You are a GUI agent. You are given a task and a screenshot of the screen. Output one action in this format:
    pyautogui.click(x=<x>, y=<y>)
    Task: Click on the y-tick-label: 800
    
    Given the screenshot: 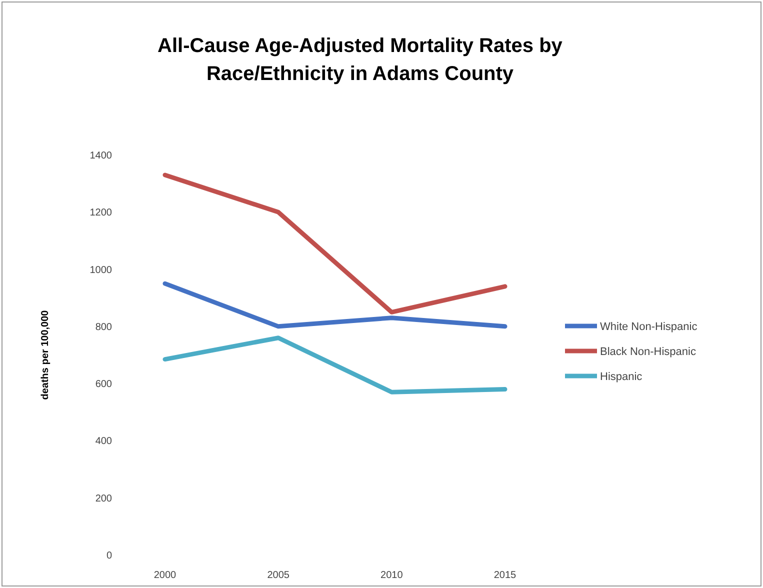 What is the action you would take?
    pyautogui.click(x=103, y=327)
    